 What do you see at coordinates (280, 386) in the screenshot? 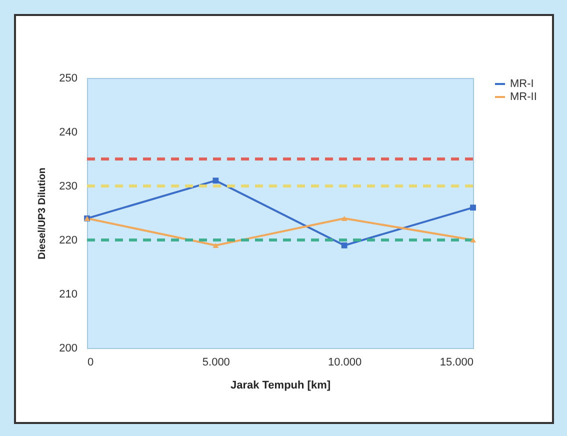
I see `x-axis-title: Jarak Tempuh [km]` at bounding box center [280, 386].